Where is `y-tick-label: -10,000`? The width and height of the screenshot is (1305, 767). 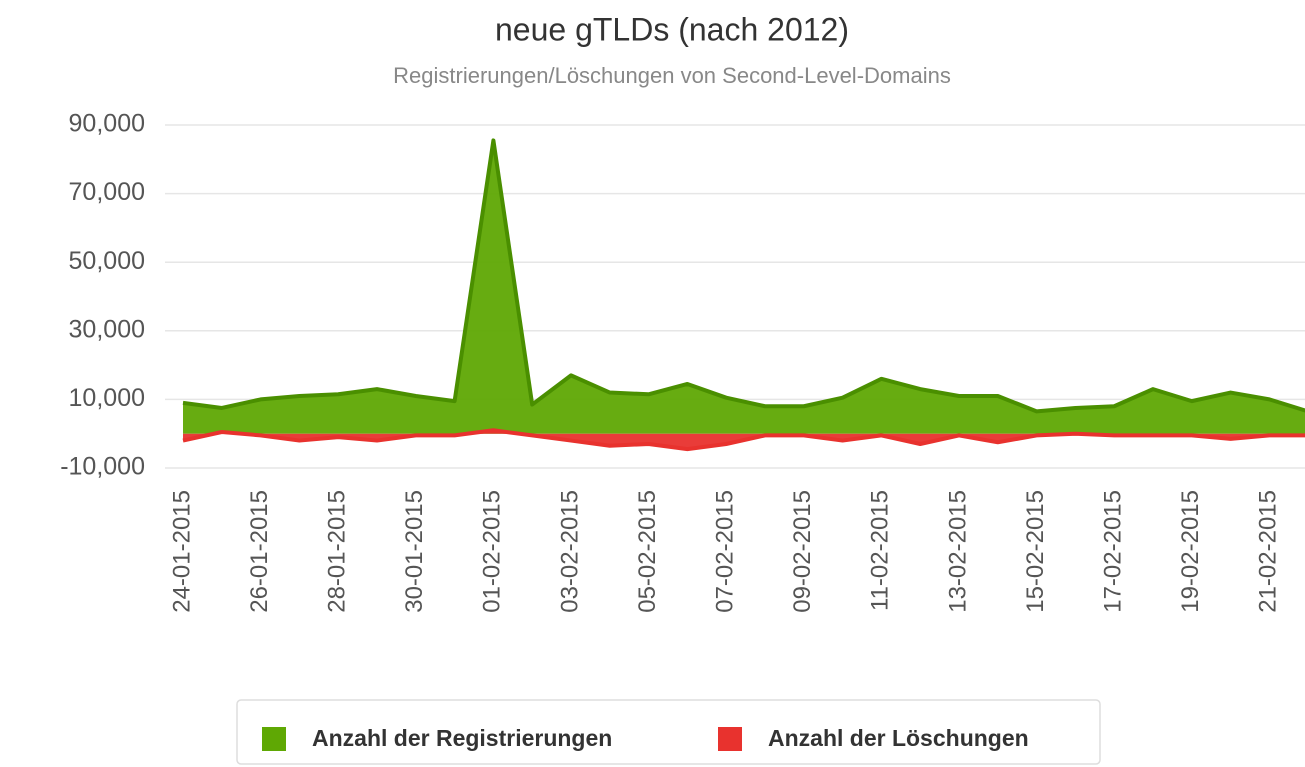
y-tick-label: -10,000 is located at coordinates (102, 467).